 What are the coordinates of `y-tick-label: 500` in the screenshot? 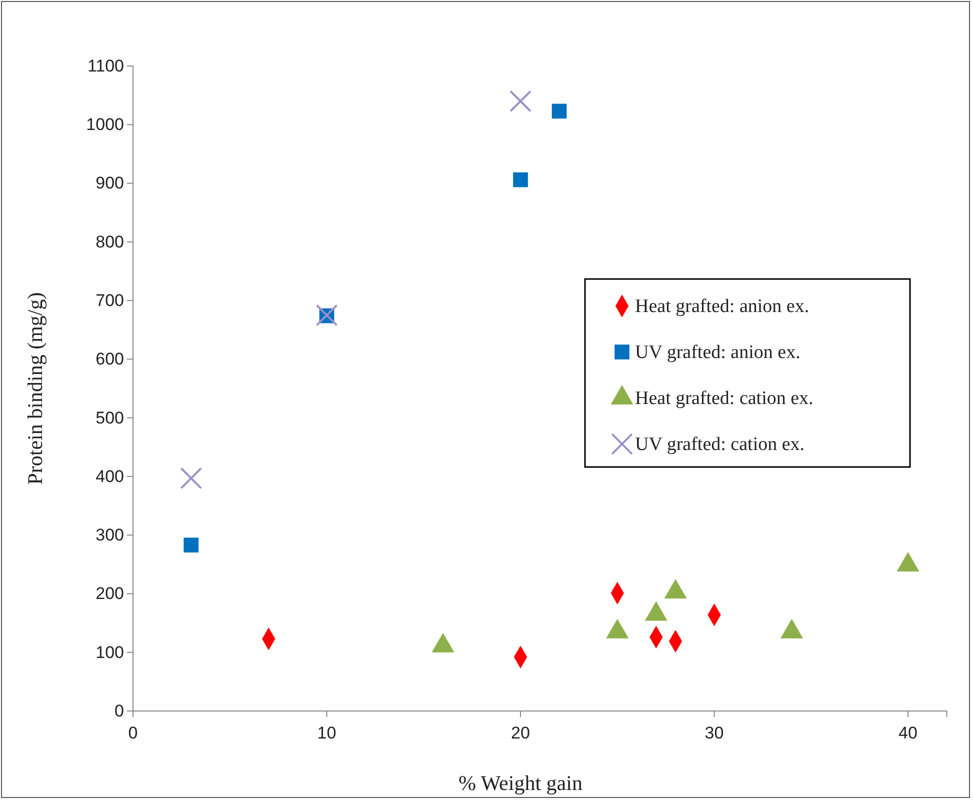 It's located at (110, 418).